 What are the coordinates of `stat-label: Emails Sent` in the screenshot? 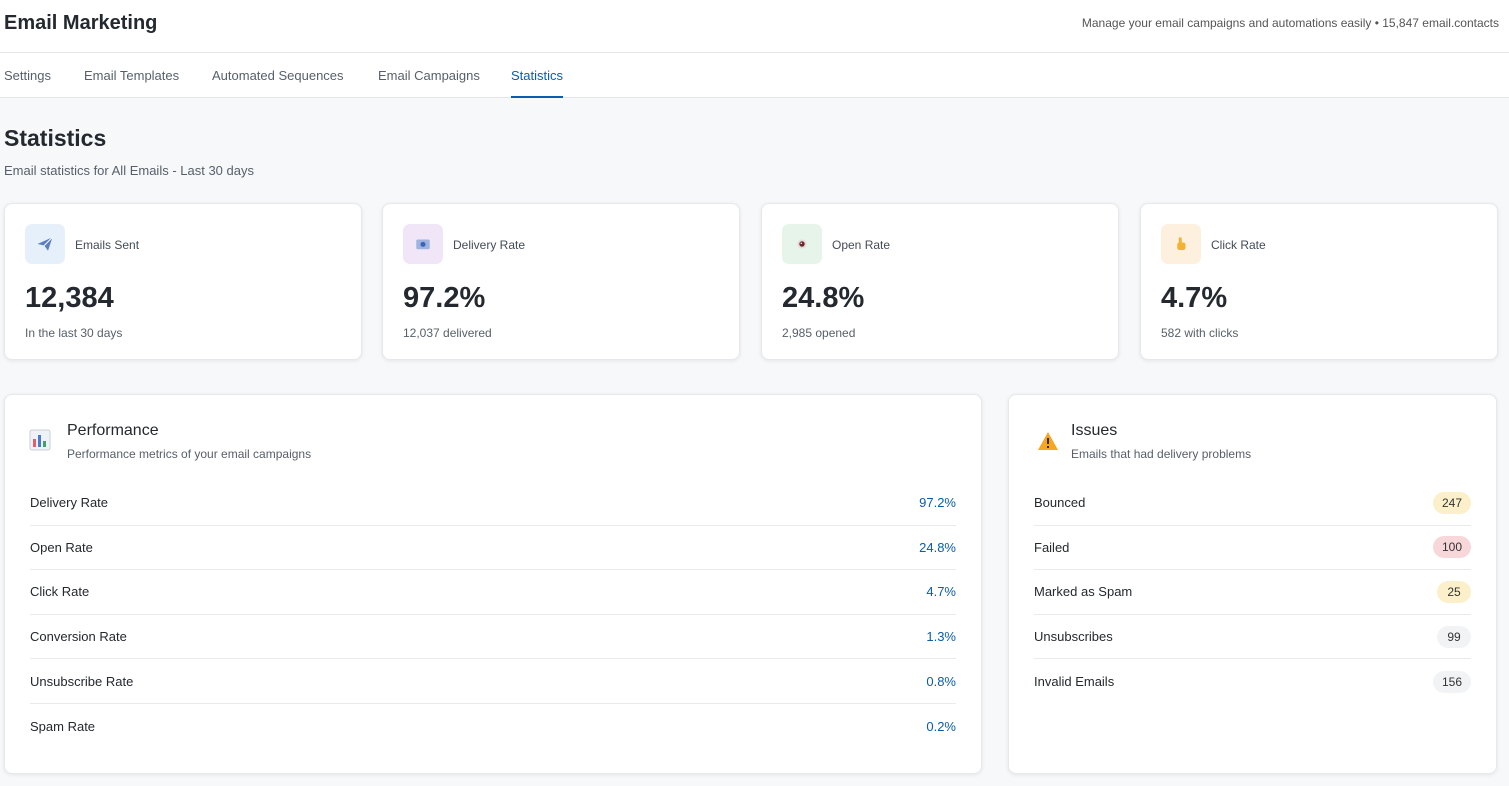 It's located at (107, 245).